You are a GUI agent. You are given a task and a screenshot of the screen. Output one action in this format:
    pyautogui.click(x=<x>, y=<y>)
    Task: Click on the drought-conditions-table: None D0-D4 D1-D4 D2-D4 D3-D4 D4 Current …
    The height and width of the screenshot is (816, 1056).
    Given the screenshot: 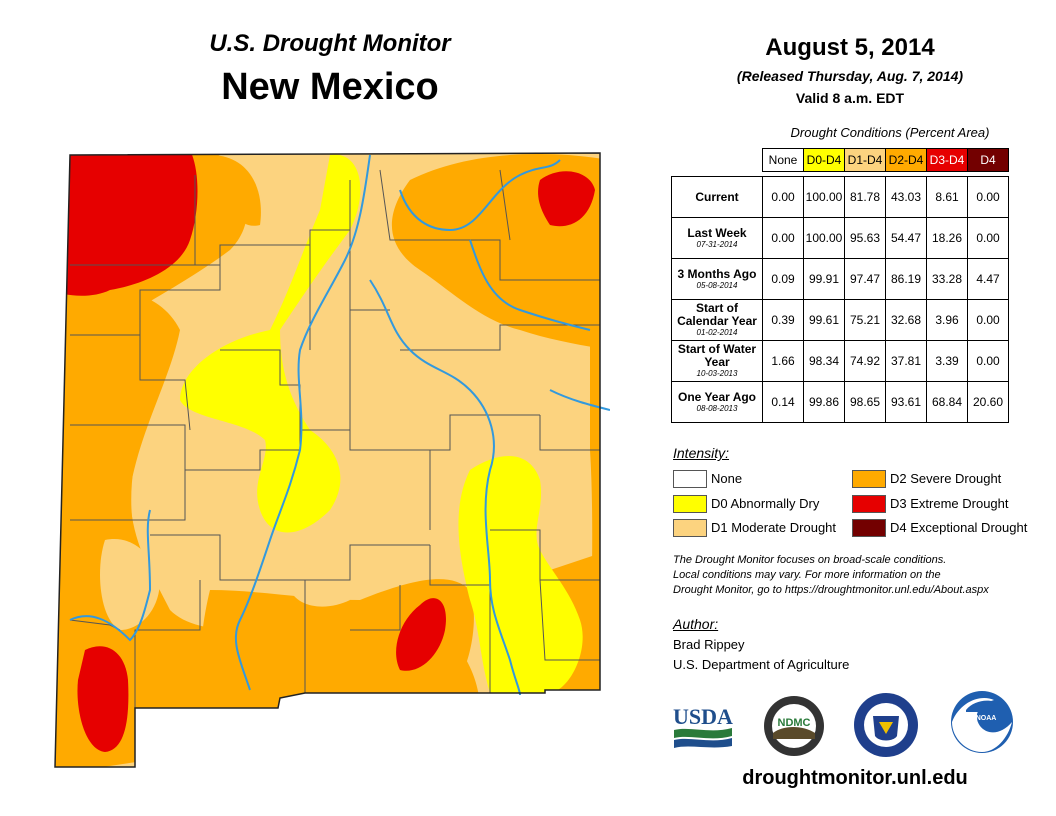 What is the action you would take?
    pyautogui.click(x=840, y=285)
    